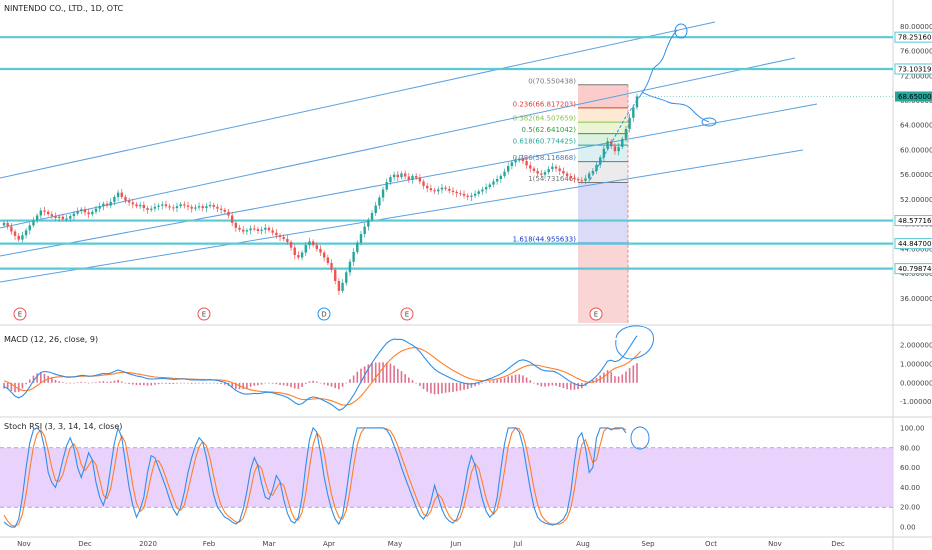 The image size is (932, 550). Describe the element at coordinates (85, 544) in the screenshot. I see `time-tick-label: Dec` at that location.